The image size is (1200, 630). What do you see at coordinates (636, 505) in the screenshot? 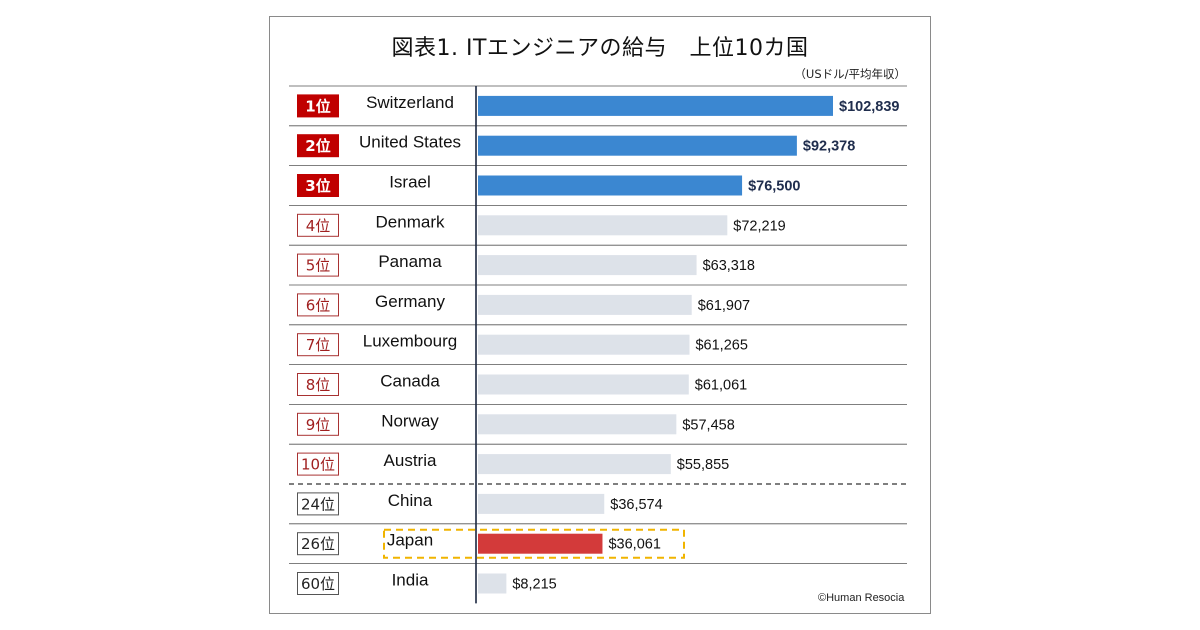
I see `value-label: $36,574` at bounding box center [636, 505].